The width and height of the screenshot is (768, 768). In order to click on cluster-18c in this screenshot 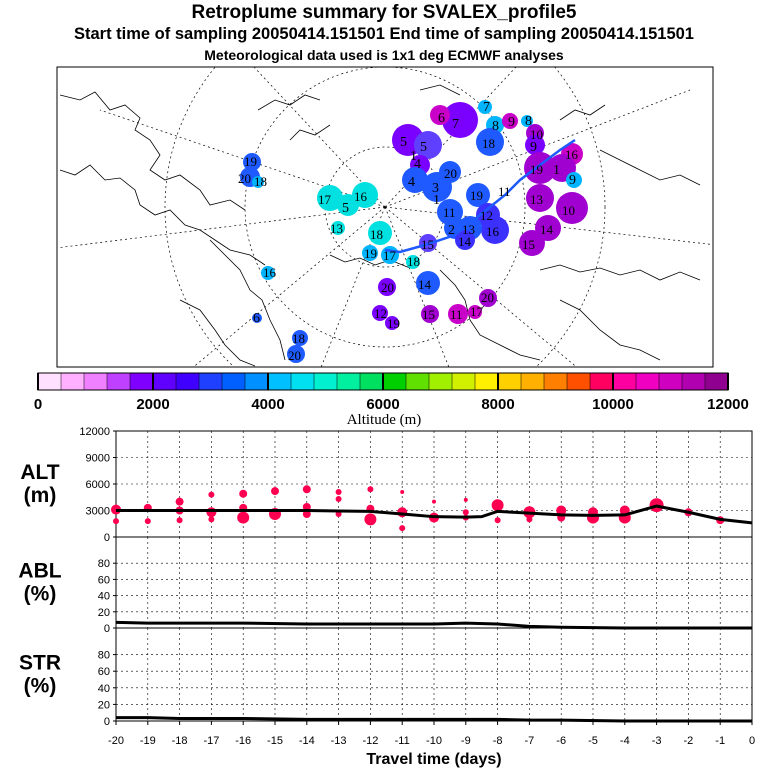, I will do `click(258, 182)`.